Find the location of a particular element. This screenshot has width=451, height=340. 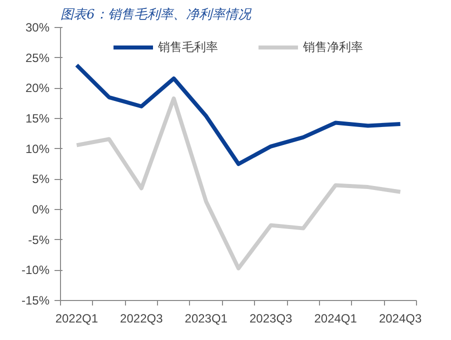

x-tick-label: 2023Q3 is located at coordinates (271, 319).